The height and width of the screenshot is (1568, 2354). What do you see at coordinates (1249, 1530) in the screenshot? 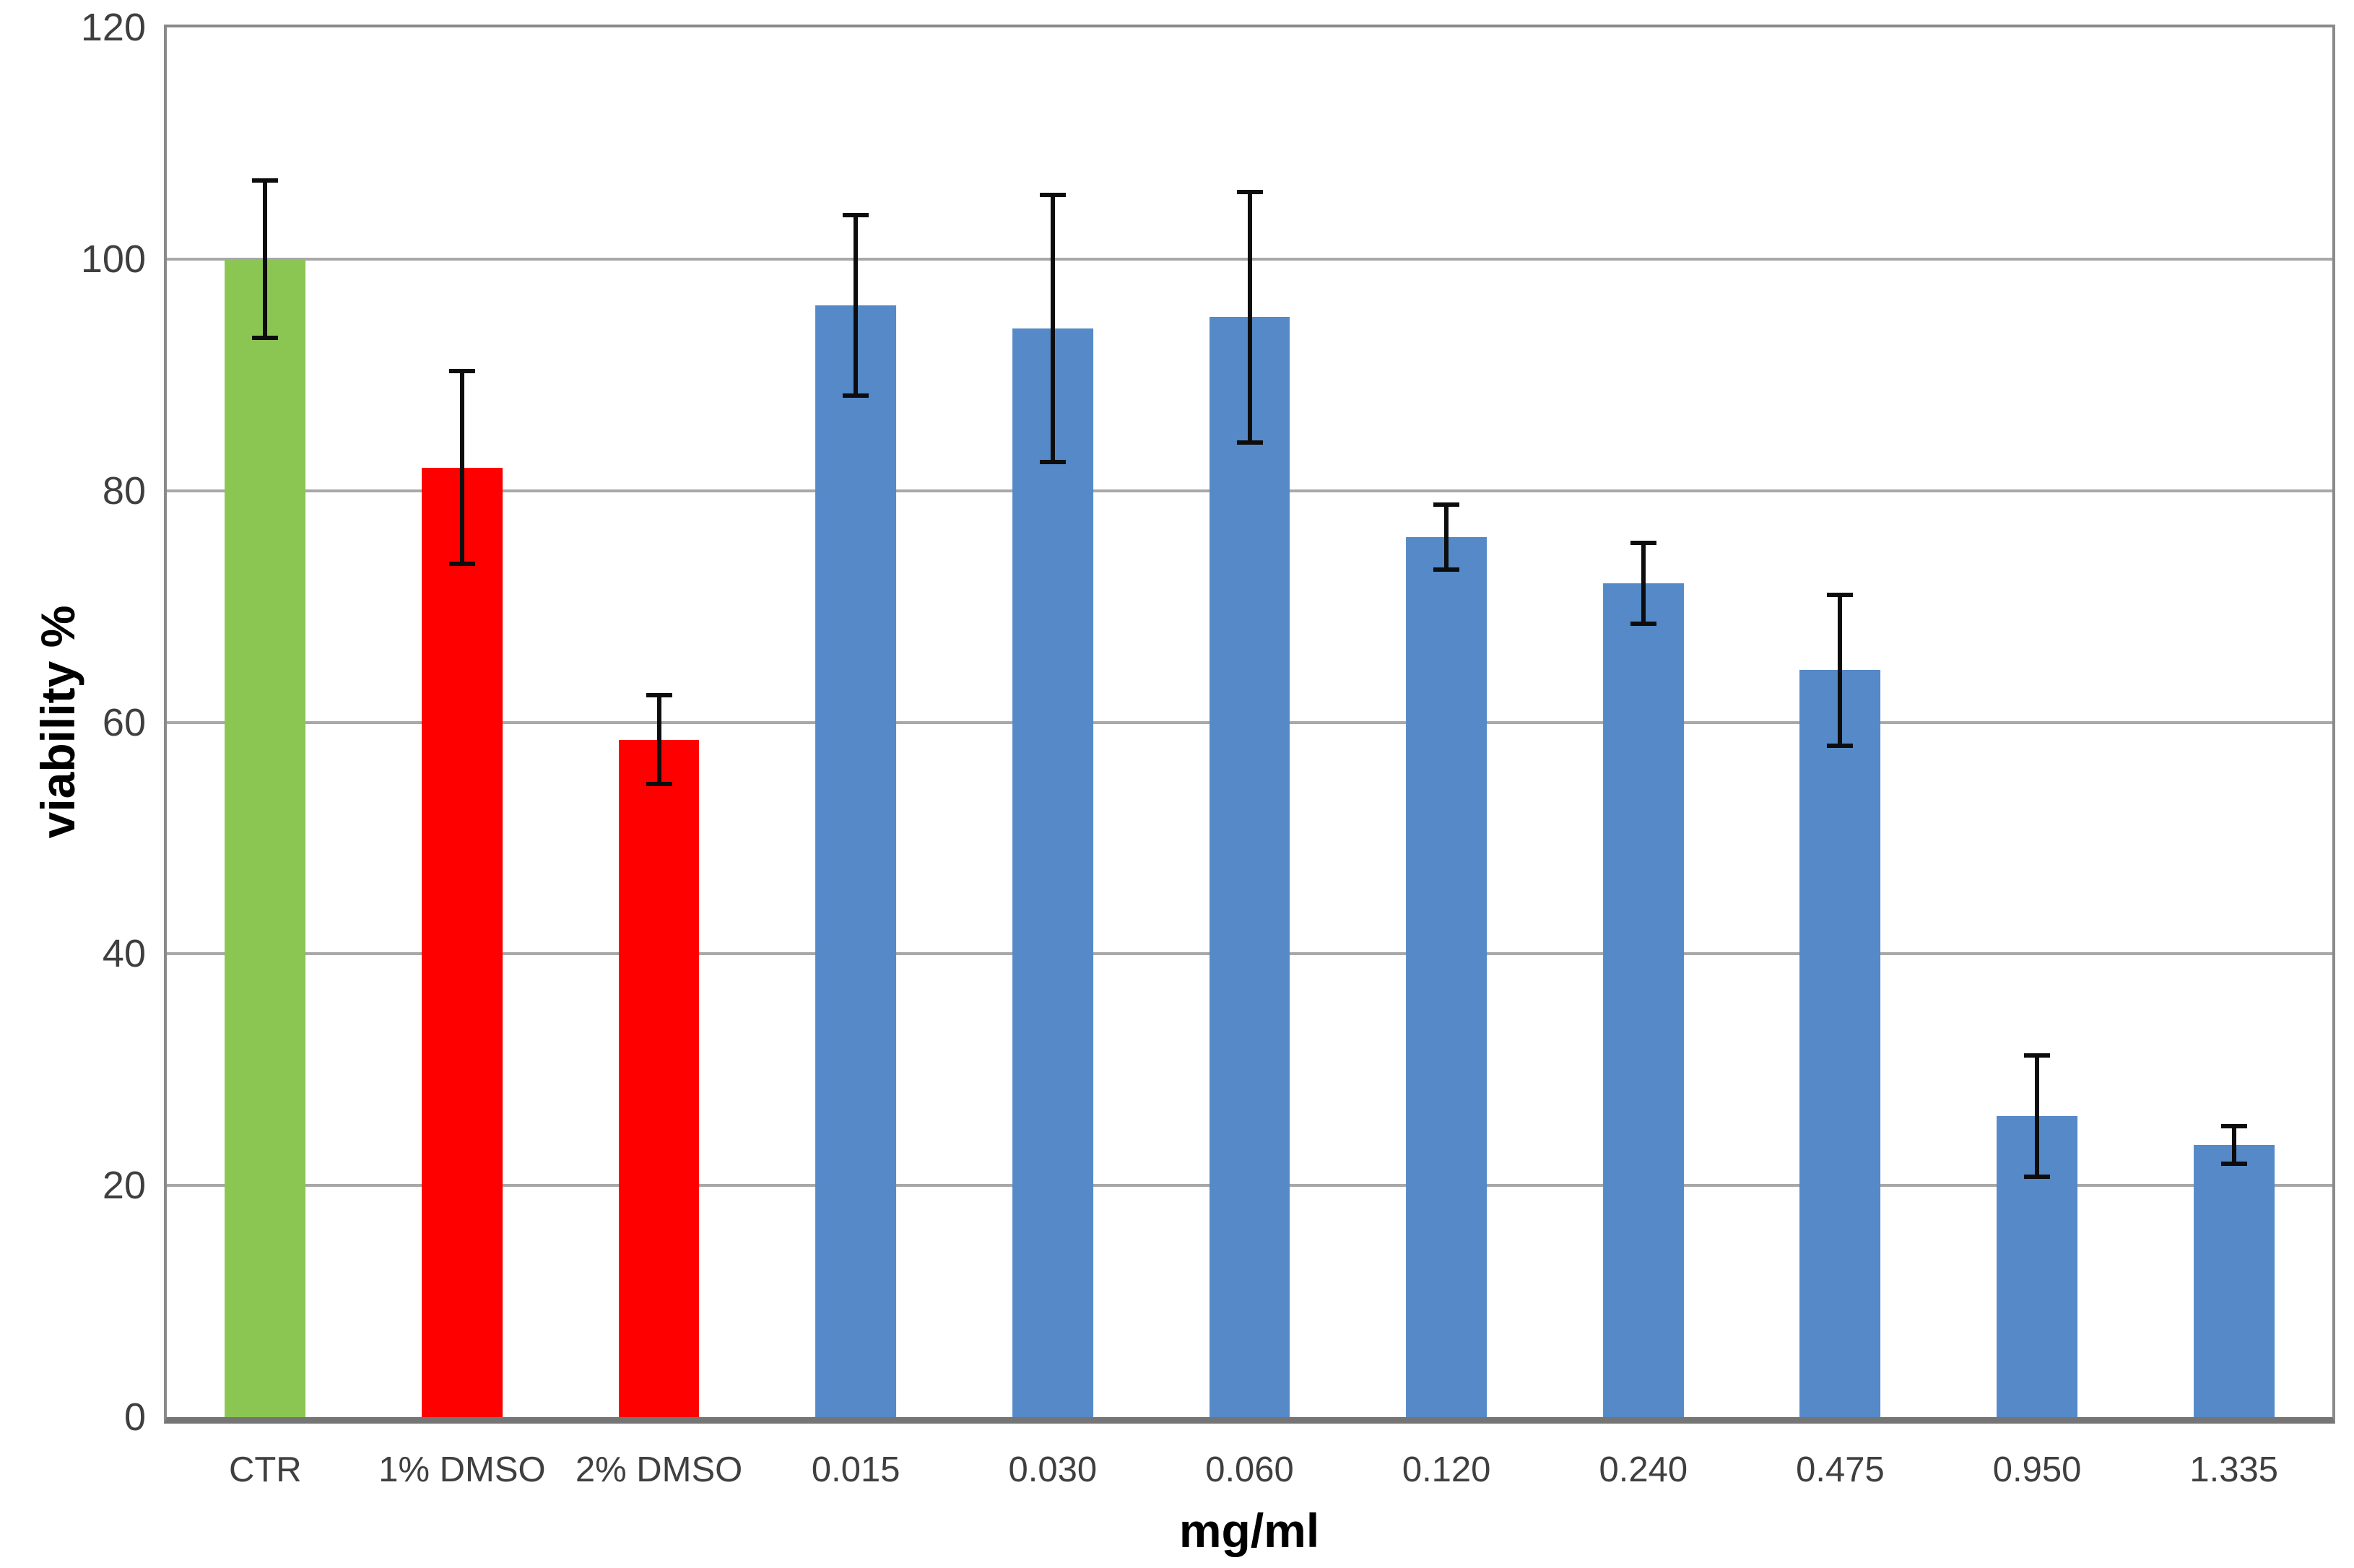
I see `x-axis-title: mg/ml` at bounding box center [1249, 1530].